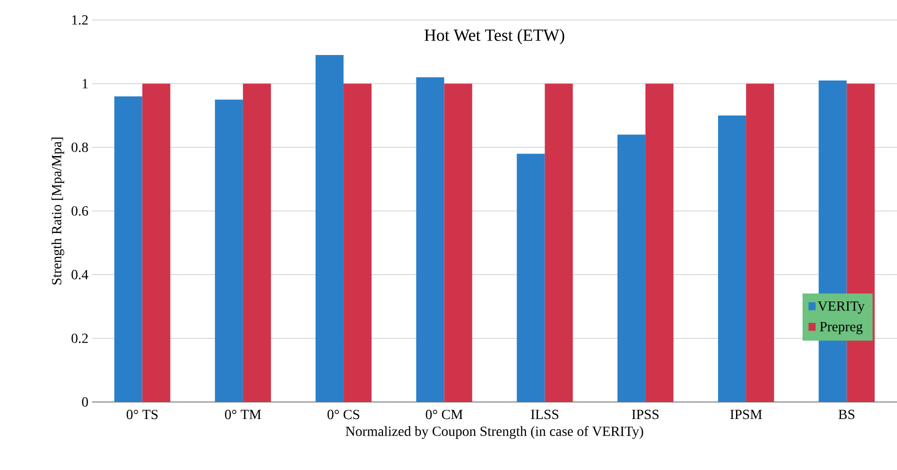 This screenshot has width=897, height=470. I want to click on x-tick-label: IPSS, so click(645, 415).